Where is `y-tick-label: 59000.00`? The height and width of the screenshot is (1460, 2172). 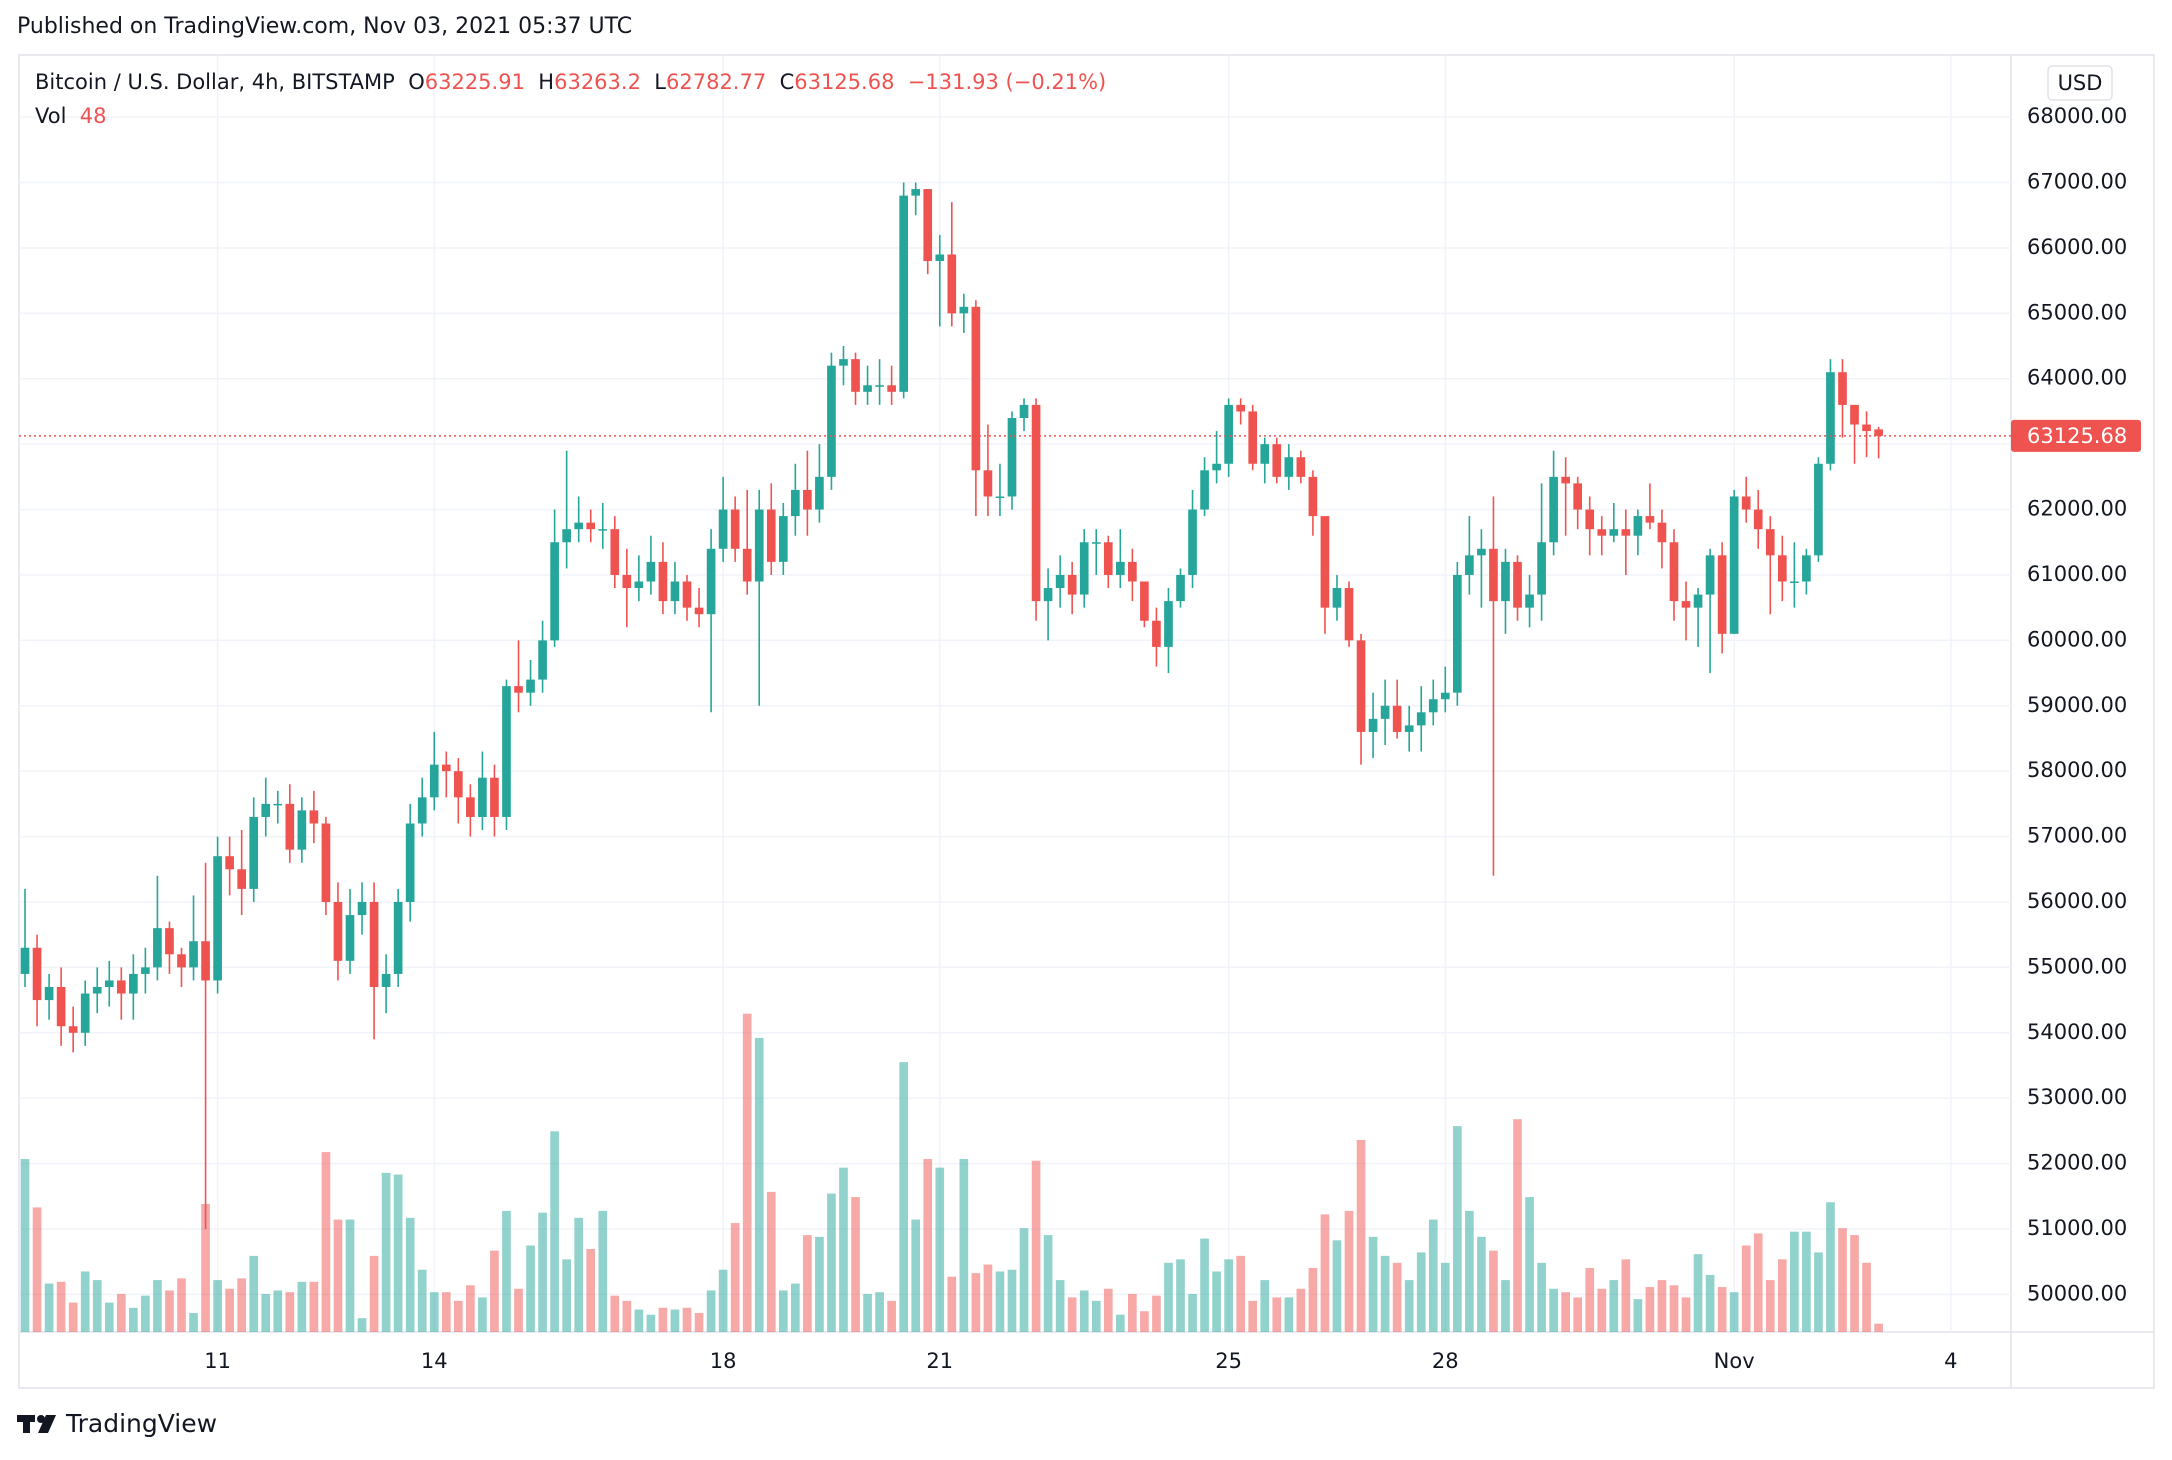
y-tick-label: 59000.00 is located at coordinates (2077, 705).